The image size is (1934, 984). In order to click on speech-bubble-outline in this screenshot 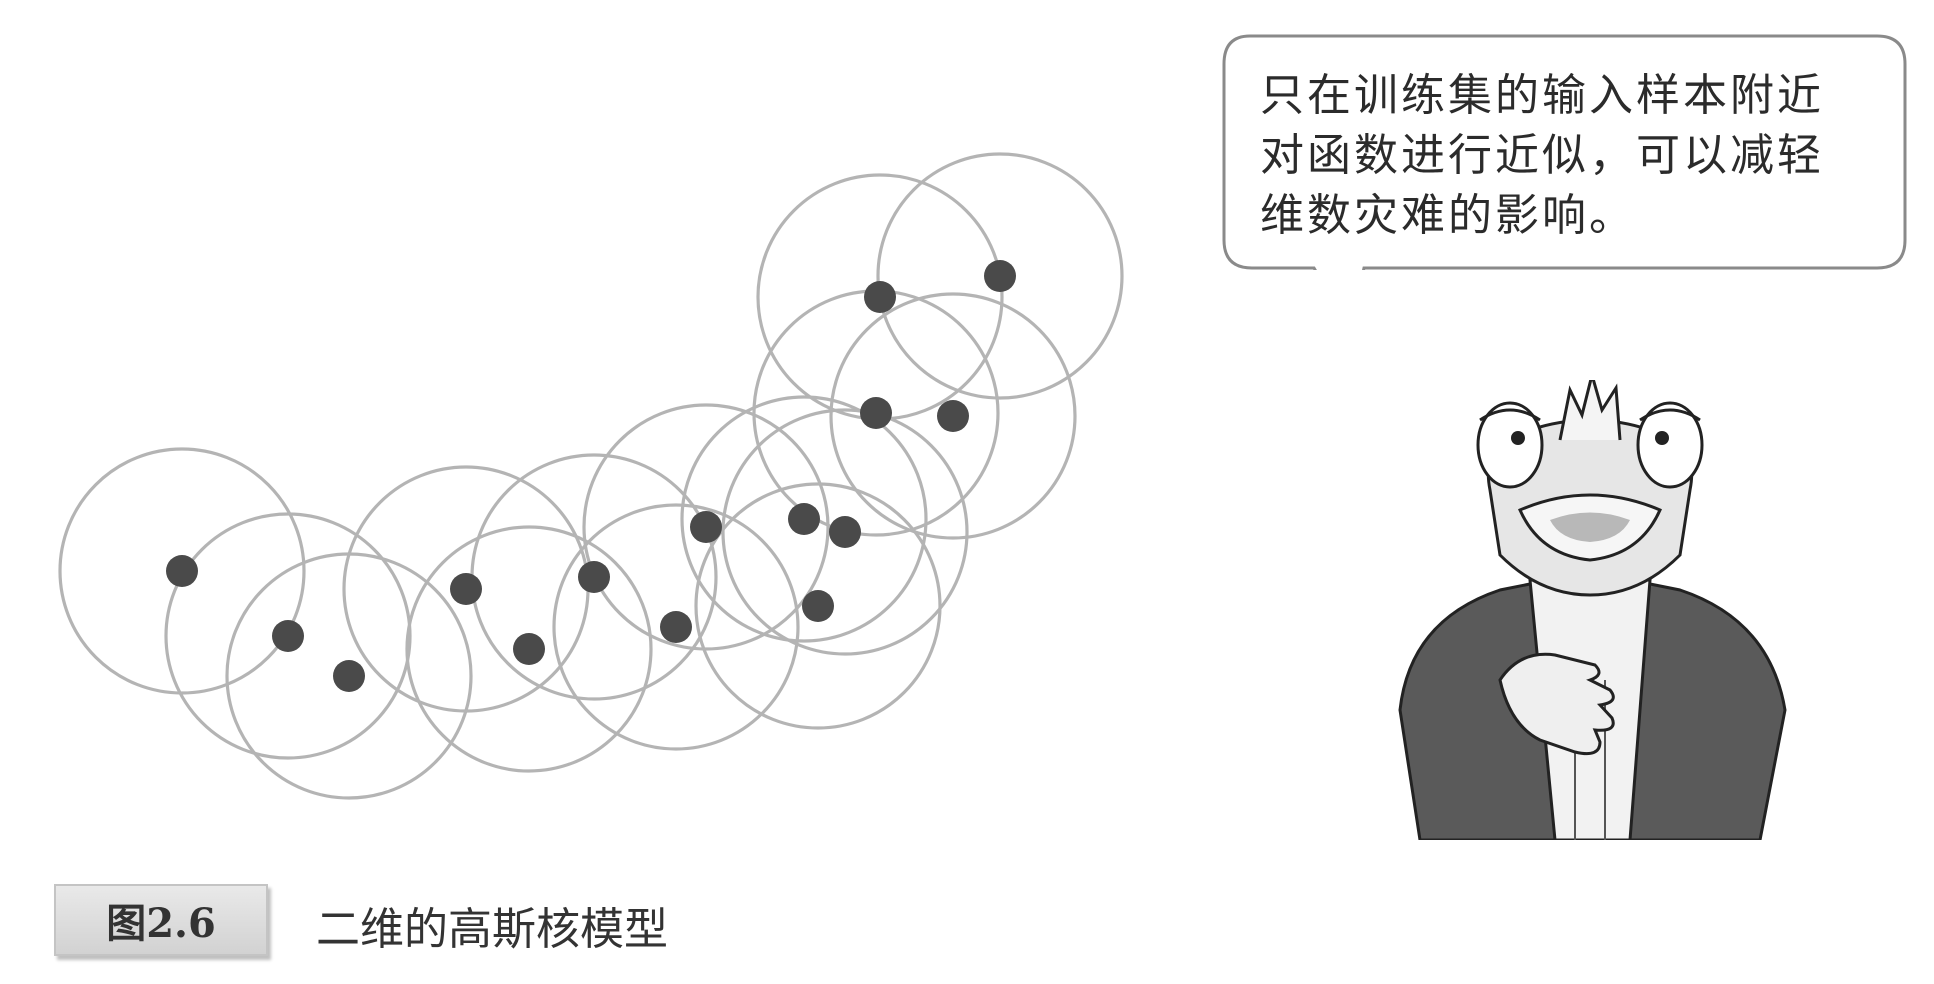, I will do `click(1564, 152)`.